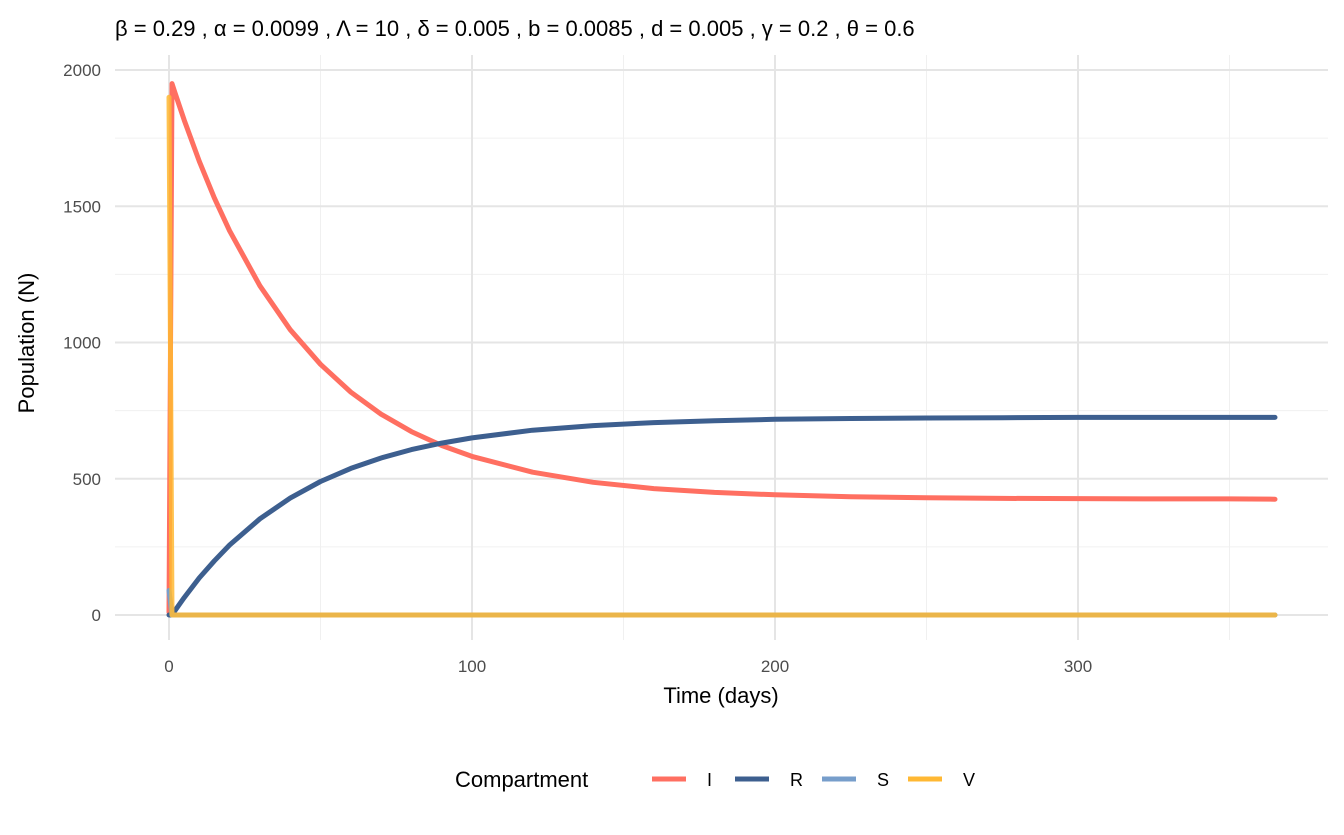 The width and height of the screenshot is (1344, 835). What do you see at coordinates (521, 779) in the screenshot?
I see `legend-title: Compartment` at bounding box center [521, 779].